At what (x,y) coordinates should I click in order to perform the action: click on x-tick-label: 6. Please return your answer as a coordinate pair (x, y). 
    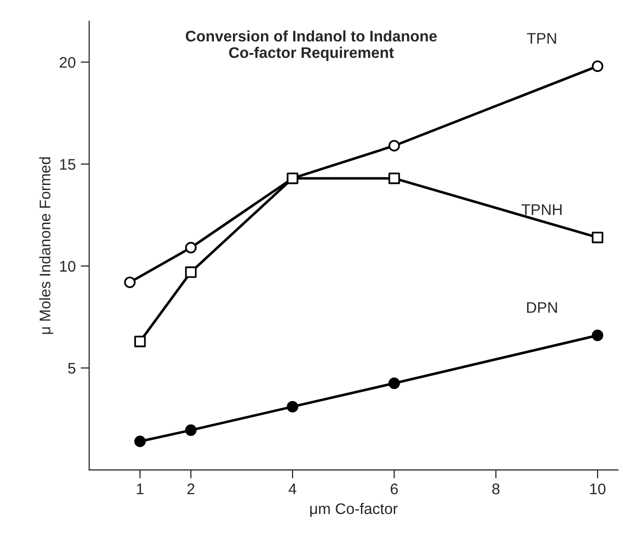
    Looking at the image, I should click on (394, 489).